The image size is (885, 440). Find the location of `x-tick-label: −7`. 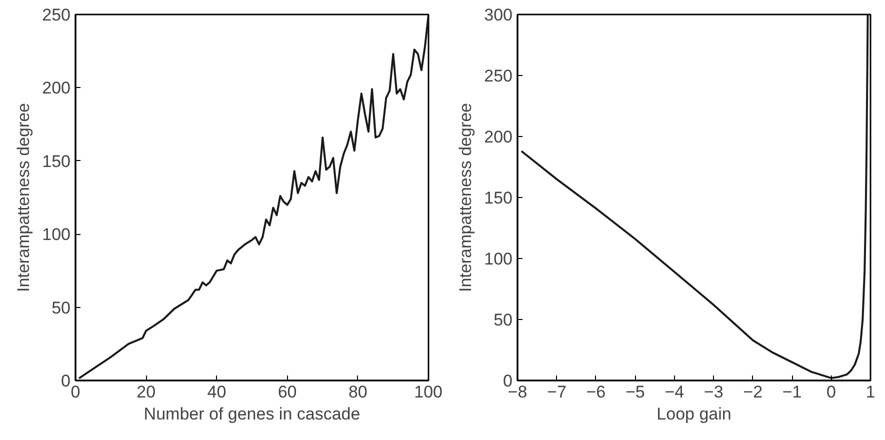

x-tick-label: −7 is located at coordinates (556, 392).